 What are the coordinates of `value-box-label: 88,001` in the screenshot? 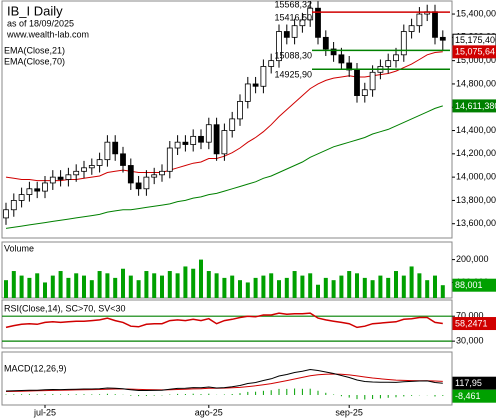 It's located at (469, 285).